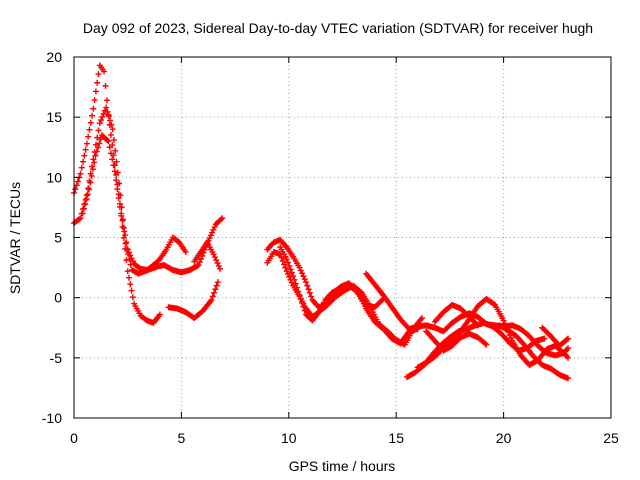  I want to click on y-tick-label: 5, so click(58, 238).